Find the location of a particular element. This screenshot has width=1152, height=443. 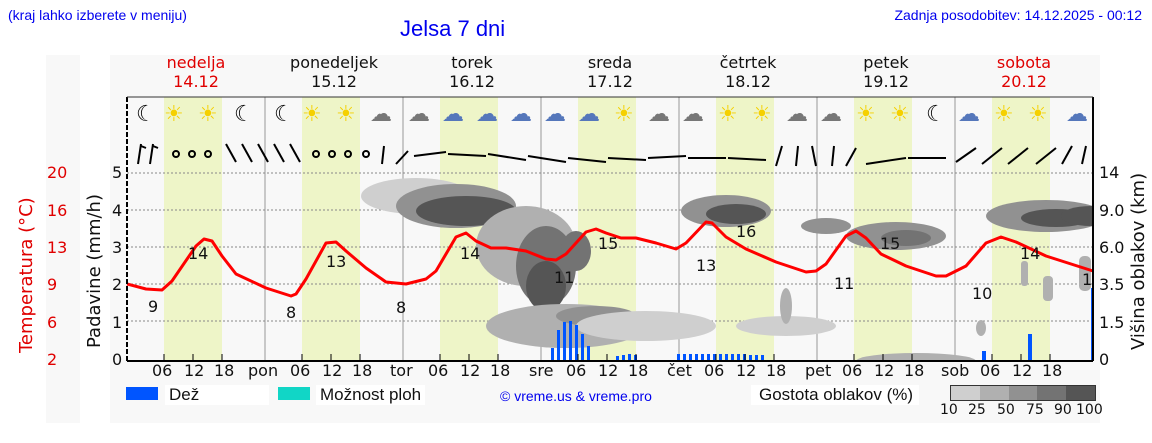

temp-tick: 16 is located at coordinates (57, 210).